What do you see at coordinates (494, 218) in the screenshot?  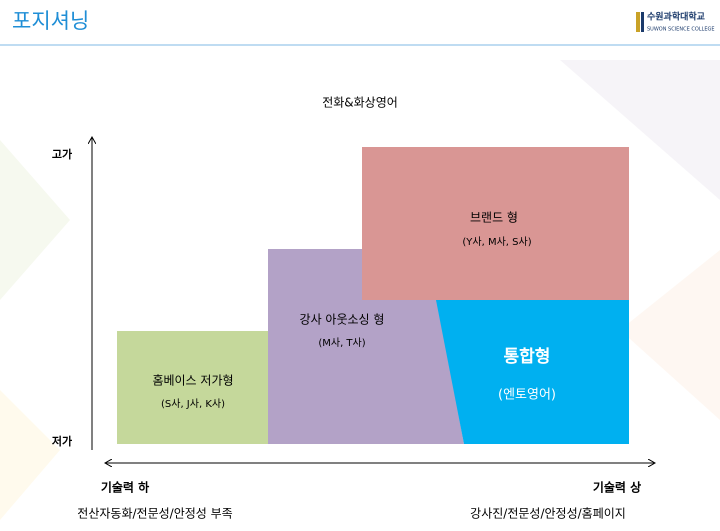 I see `node-label: 브랜드 형` at bounding box center [494, 218].